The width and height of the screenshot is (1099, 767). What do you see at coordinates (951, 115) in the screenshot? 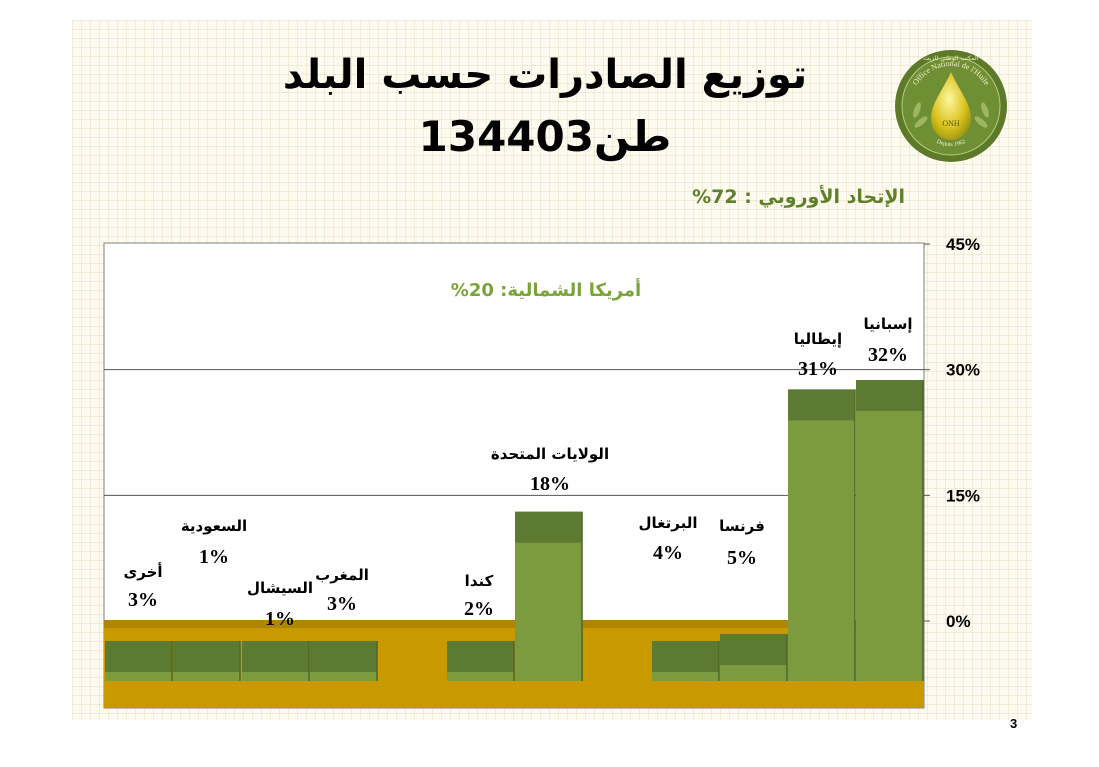
I see `olive-branch-icon` at bounding box center [951, 115].